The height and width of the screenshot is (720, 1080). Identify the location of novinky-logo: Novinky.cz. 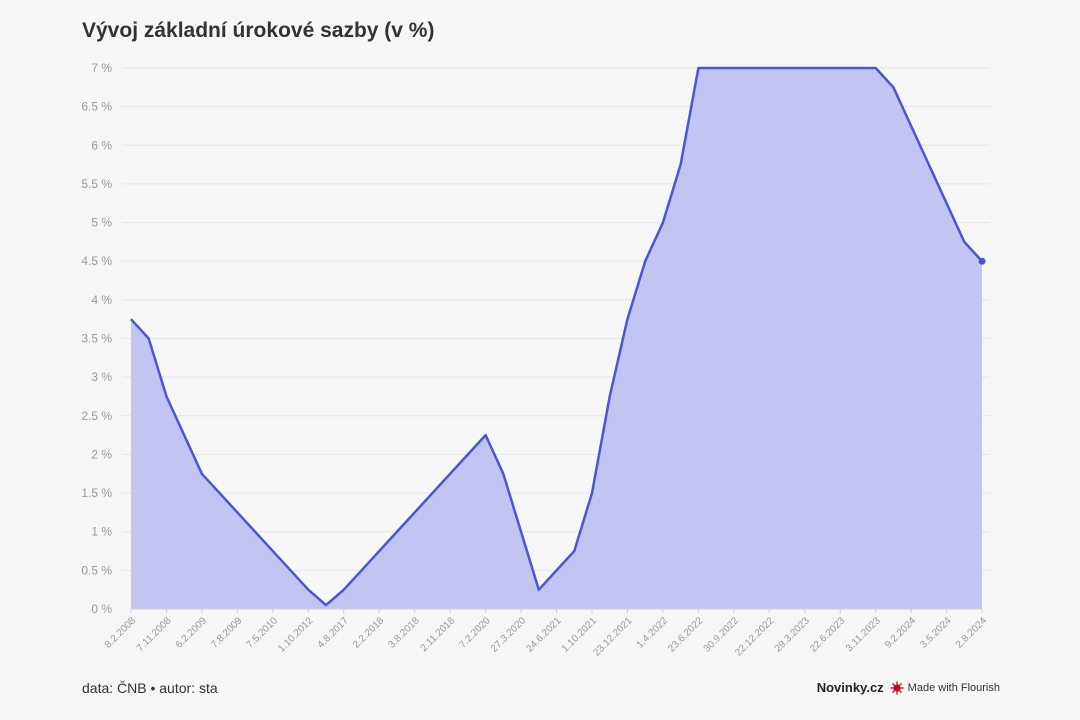
(850, 687).